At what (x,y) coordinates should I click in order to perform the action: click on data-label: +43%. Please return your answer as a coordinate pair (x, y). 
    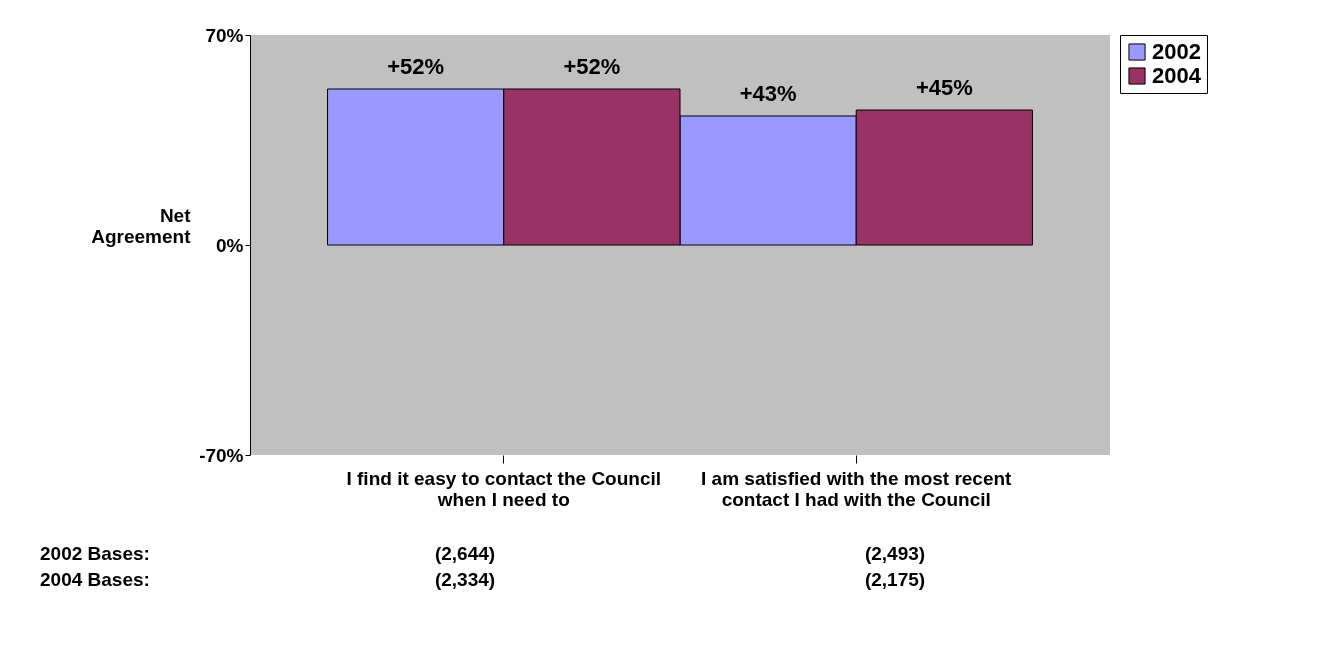
    Looking at the image, I should click on (768, 93).